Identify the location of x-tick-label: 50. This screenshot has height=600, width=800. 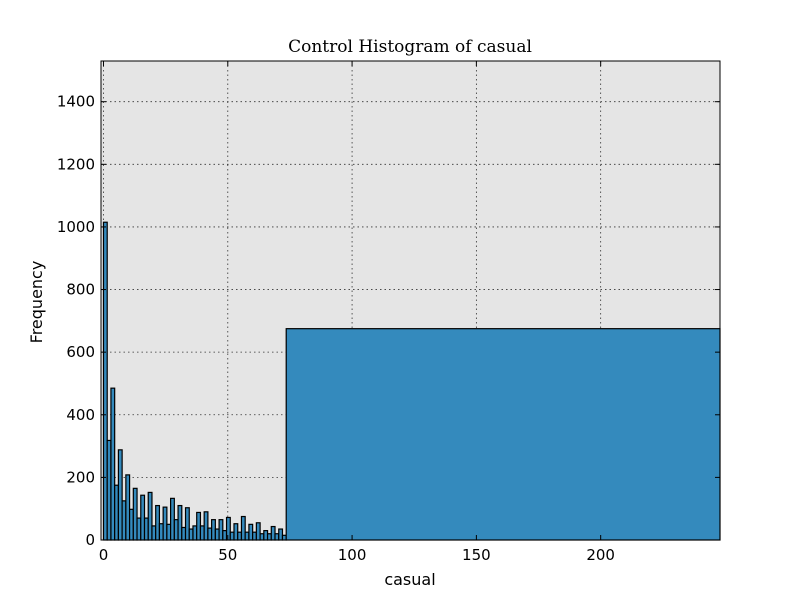
(227, 555).